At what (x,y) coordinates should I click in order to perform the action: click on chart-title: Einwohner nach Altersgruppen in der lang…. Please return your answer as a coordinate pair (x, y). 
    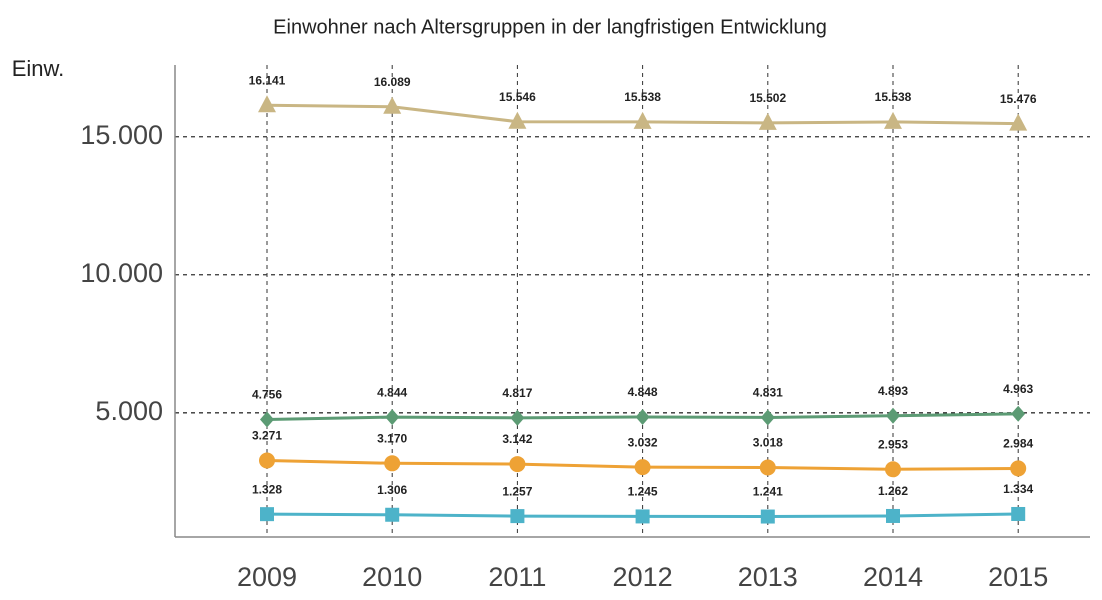
    Looking at the image, I should click on (550, 27).